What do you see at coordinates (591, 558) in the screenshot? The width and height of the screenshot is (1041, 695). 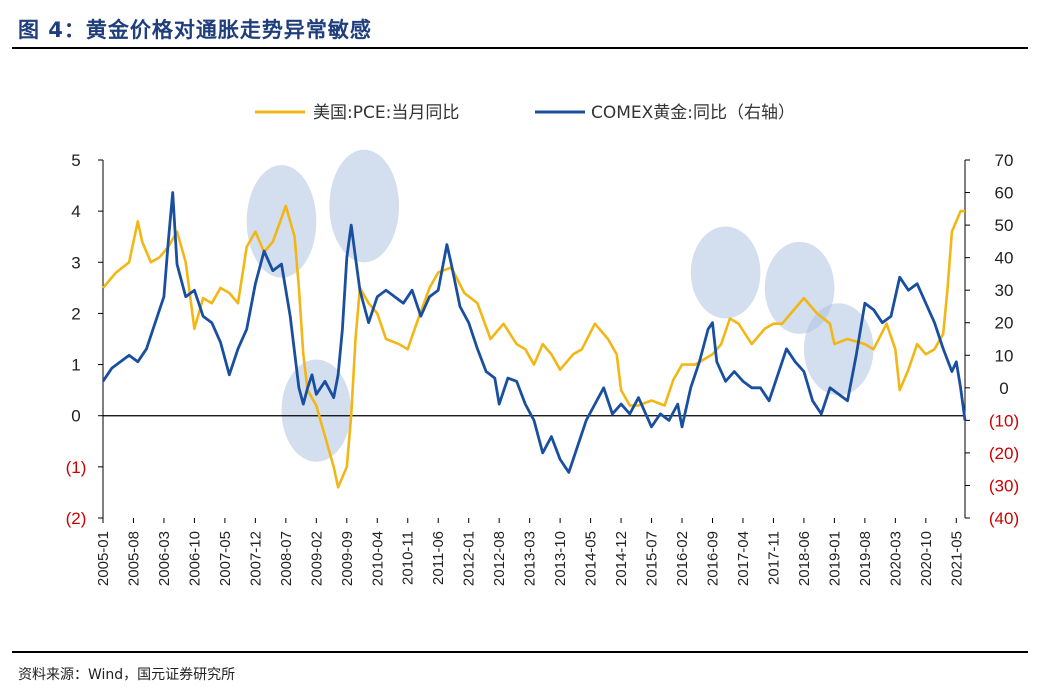 I see `x-tick-label: 2014-05` at bounding box center [591, 558].